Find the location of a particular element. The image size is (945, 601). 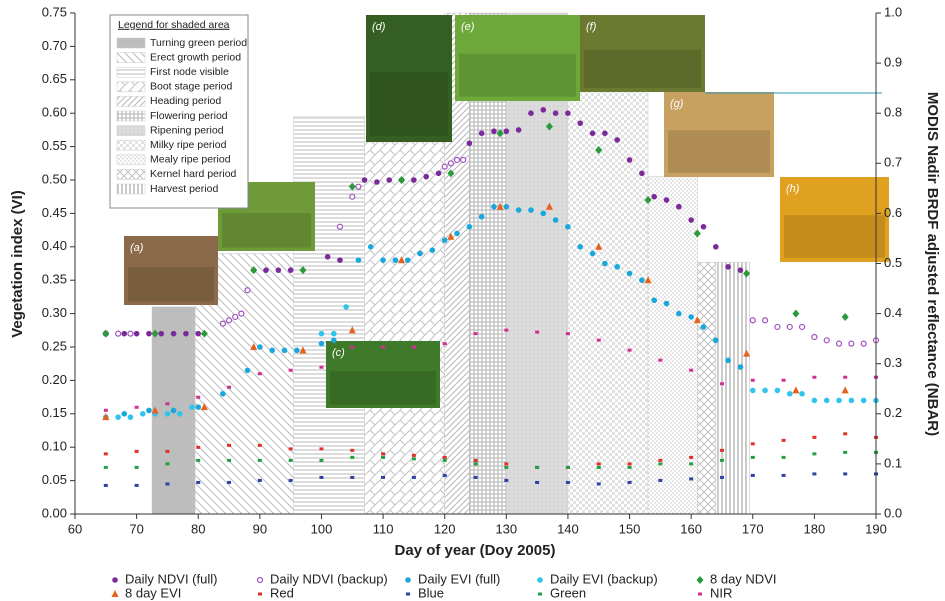

x-tick-label: 100 is located at coordinates (322, 528).